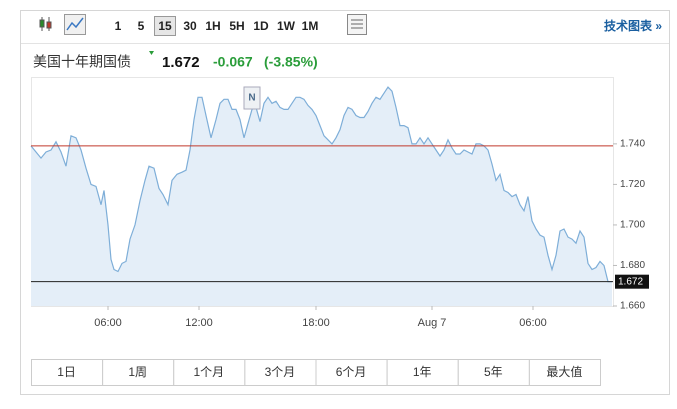 The width and height of the screenshot is (677, 409). I want to click on range-tab-label: 1日, so click(66, 372).